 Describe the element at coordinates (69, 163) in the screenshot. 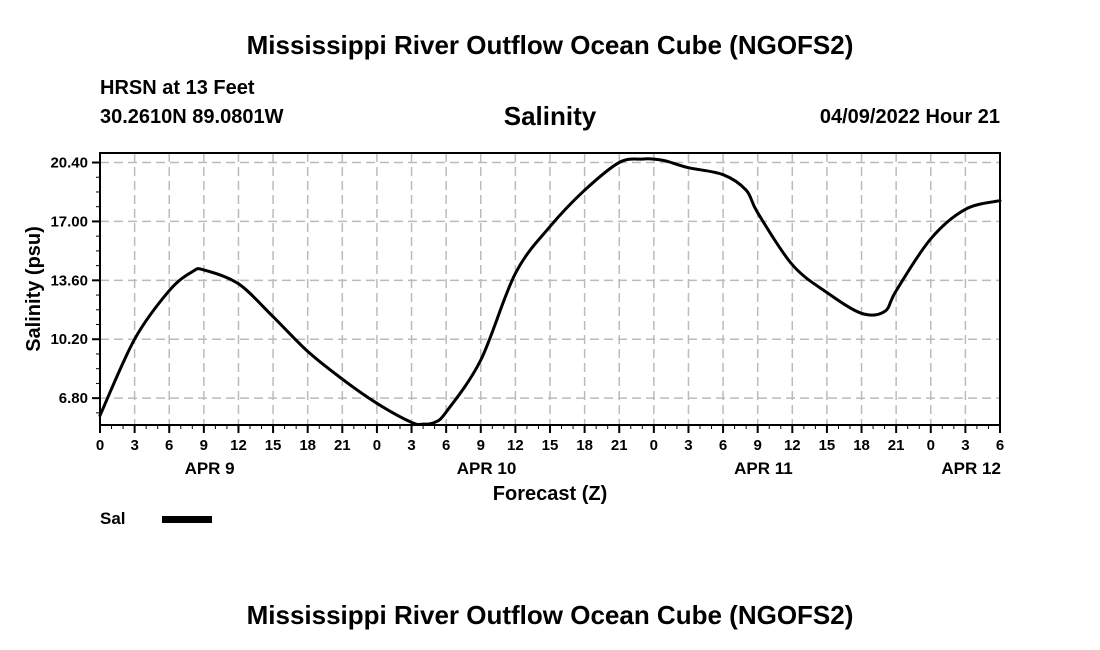

I see `y-tick-label: 20.40` at that location.